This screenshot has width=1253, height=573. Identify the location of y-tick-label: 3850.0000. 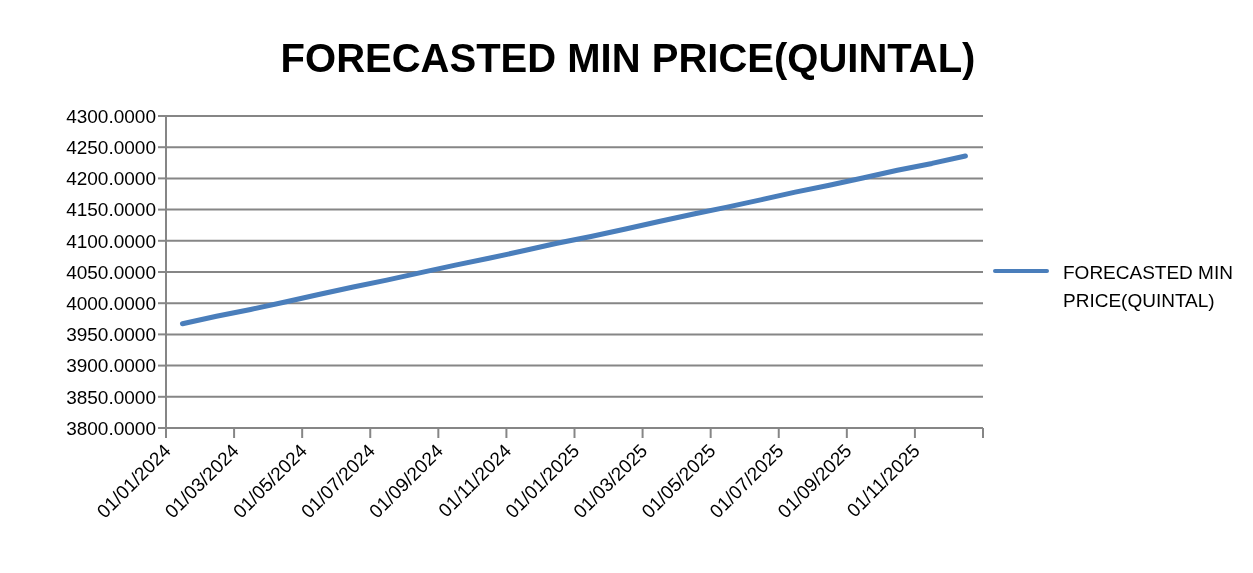
(111, 397).